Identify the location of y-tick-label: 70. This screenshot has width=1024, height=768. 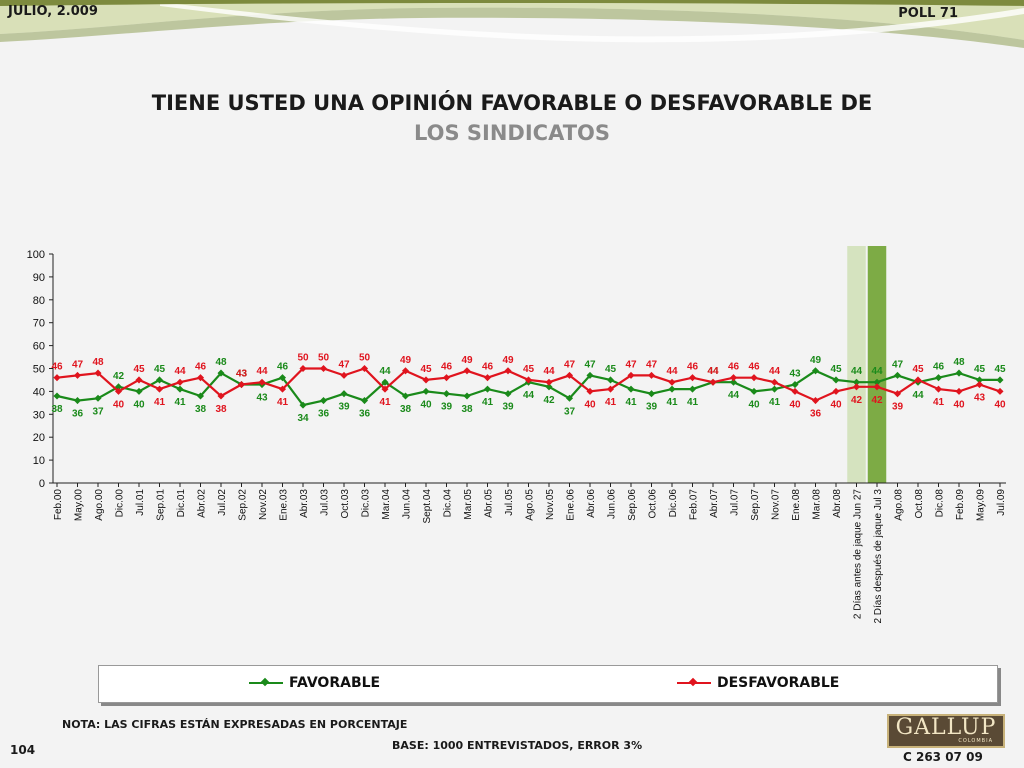
(39, 324).